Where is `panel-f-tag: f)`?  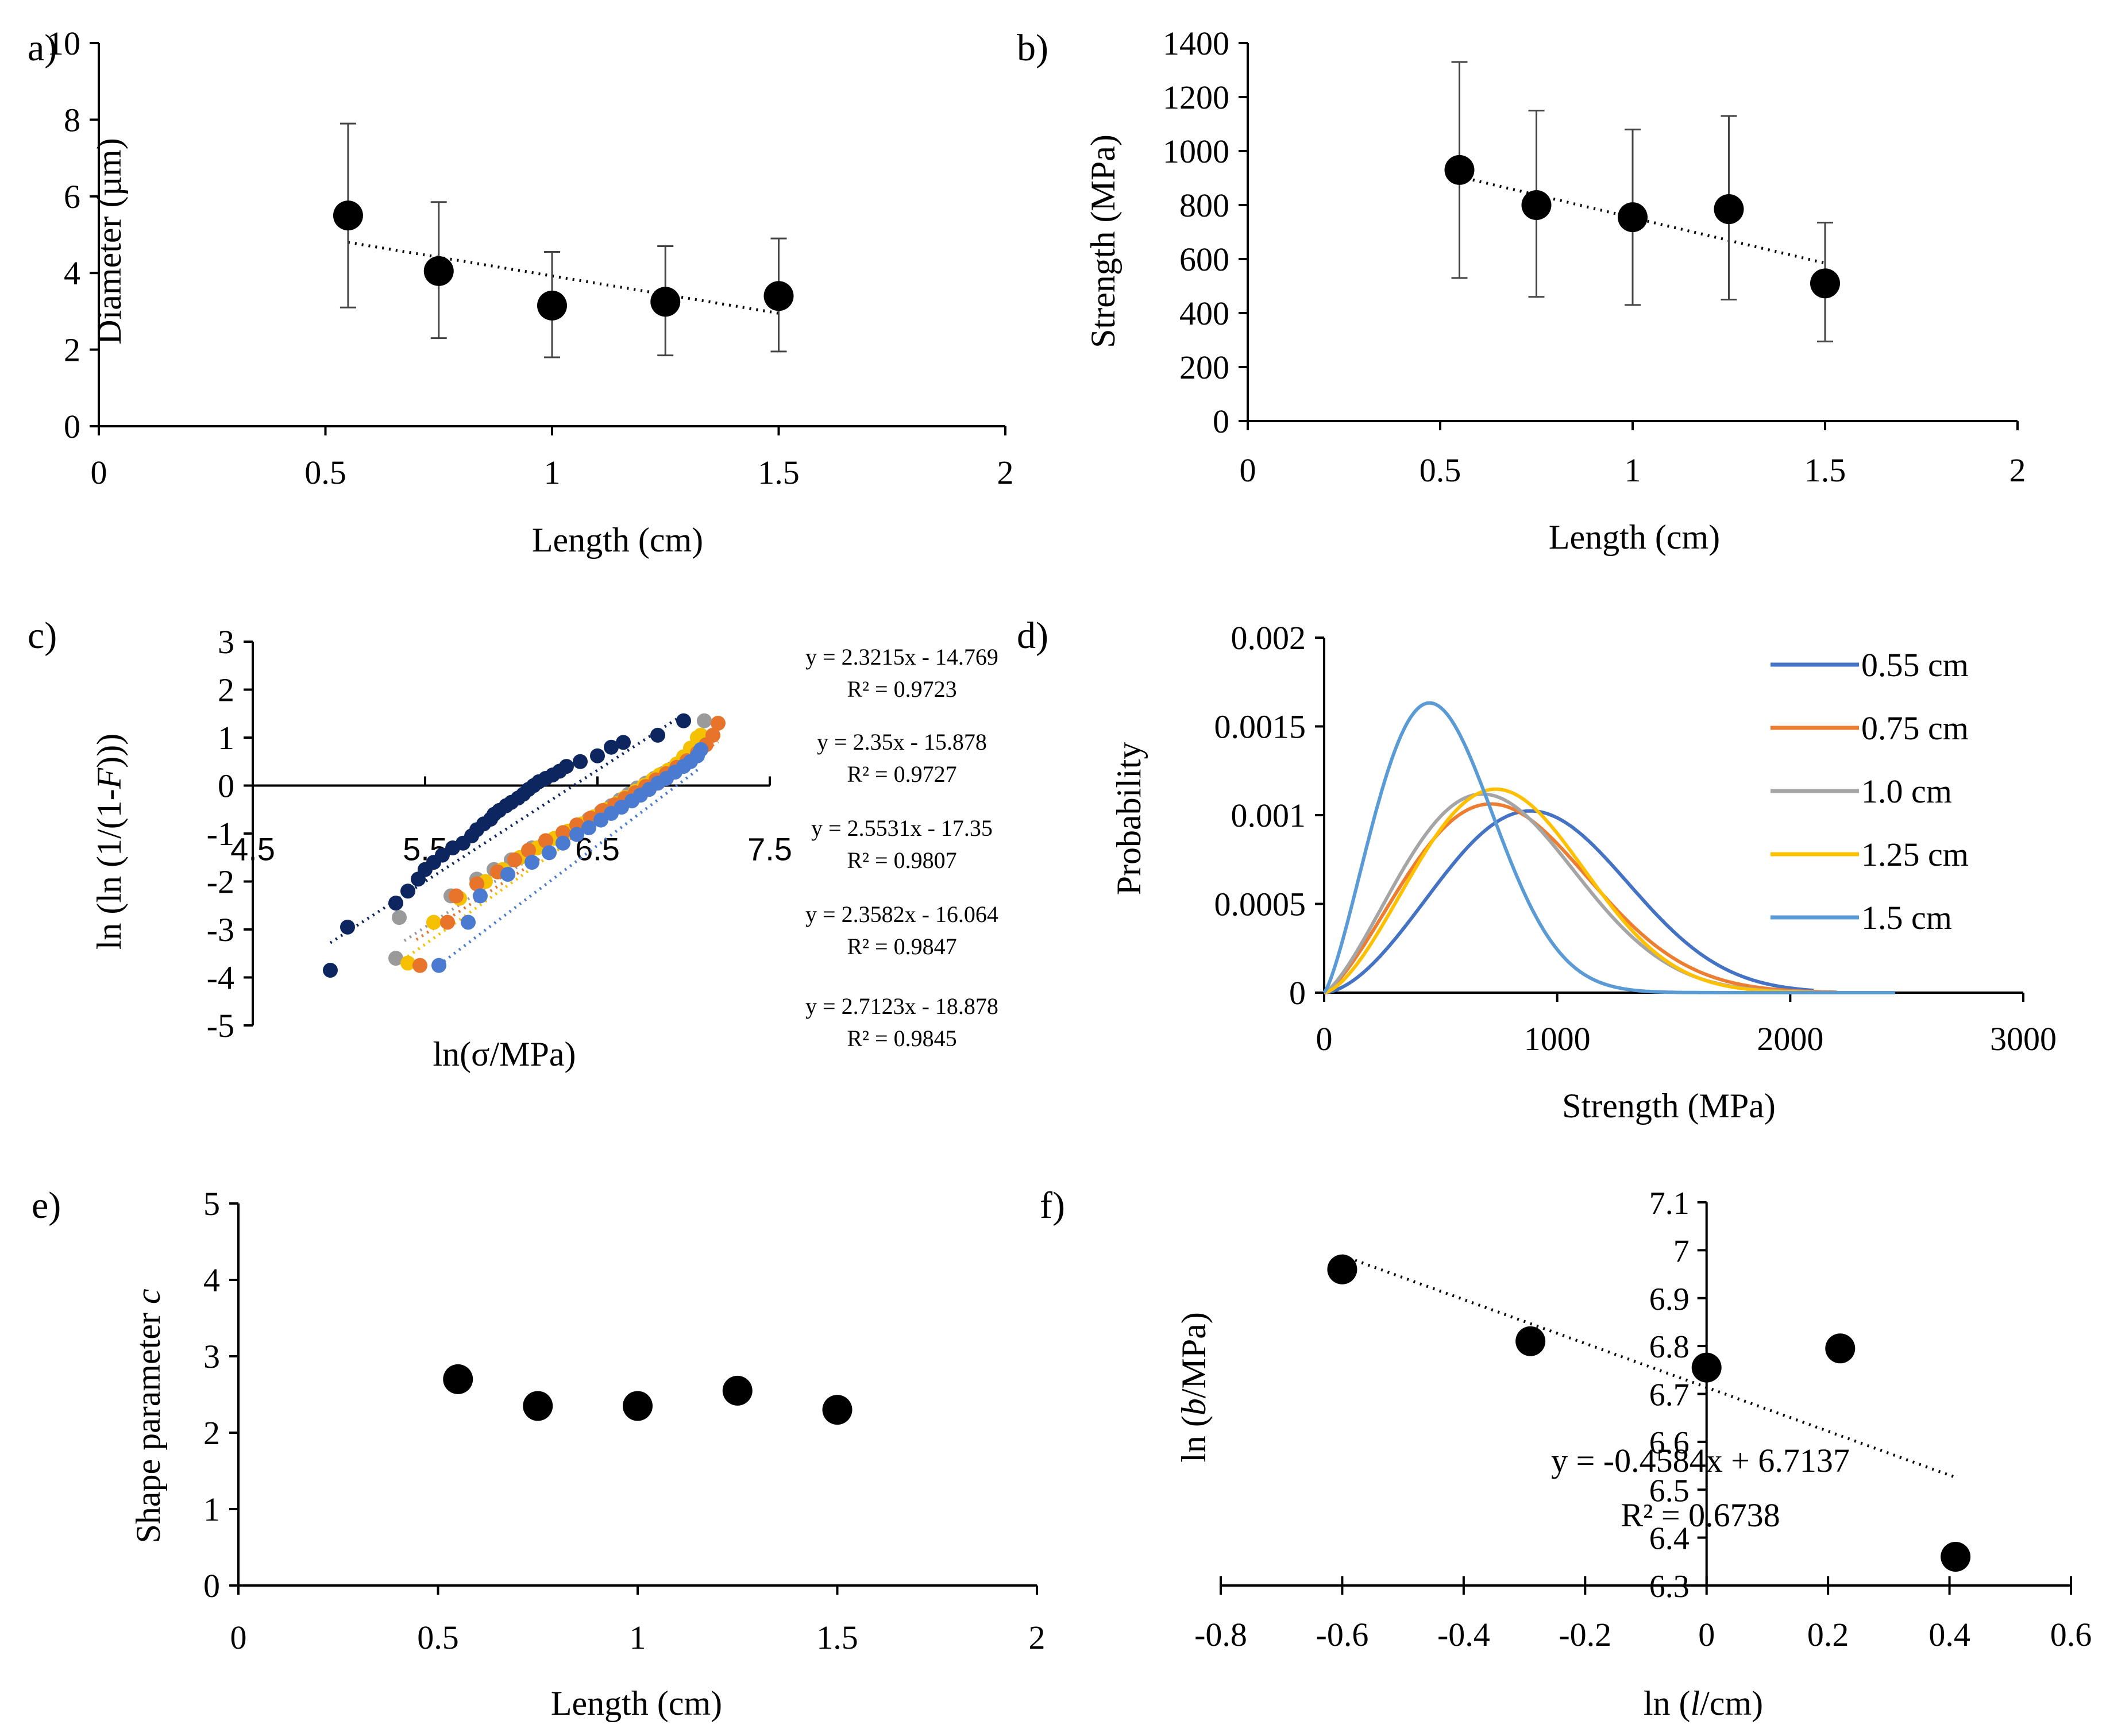 panel-f-tag: f) is located at coordinates (1052, 1205).